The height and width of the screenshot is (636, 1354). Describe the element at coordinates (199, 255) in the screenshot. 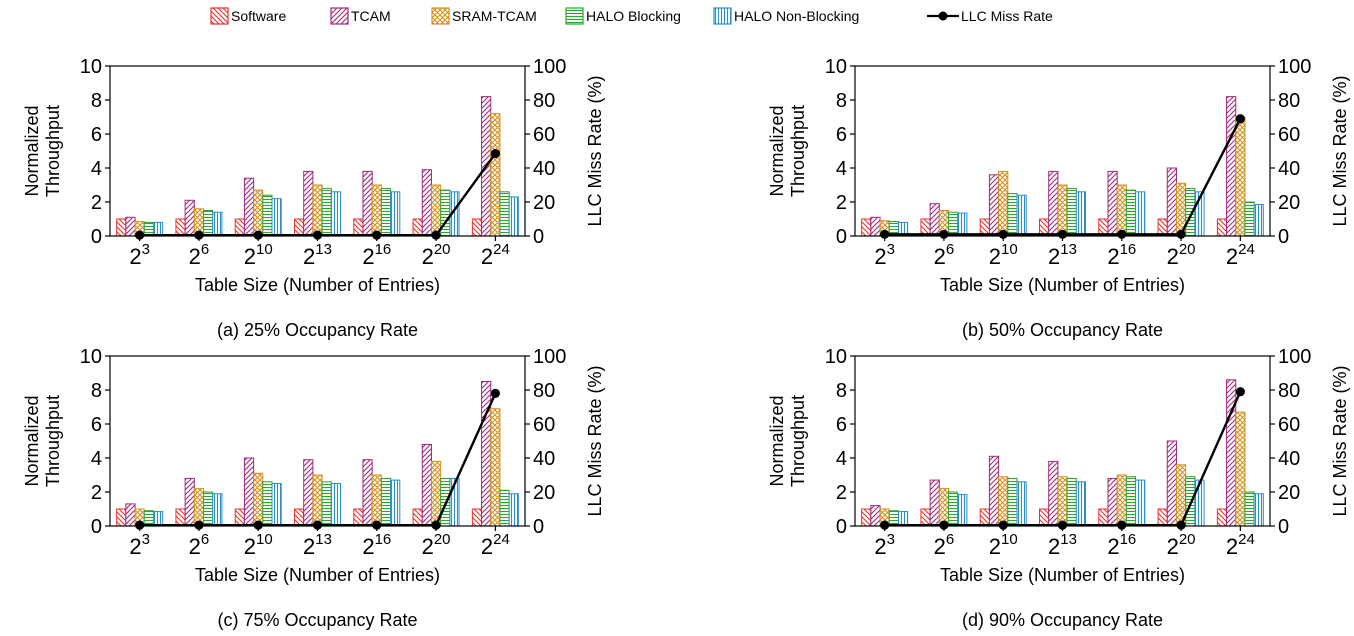

I see `x-tick-label: 26` at that location.